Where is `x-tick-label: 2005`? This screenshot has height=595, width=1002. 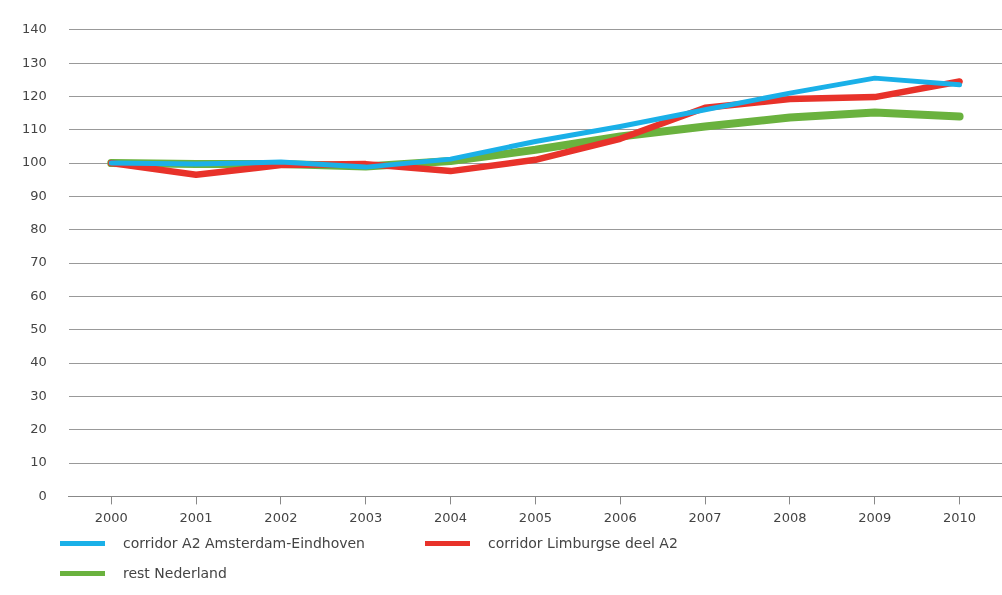
x-tick-label: 2005 is located at coordinates (535, 517).